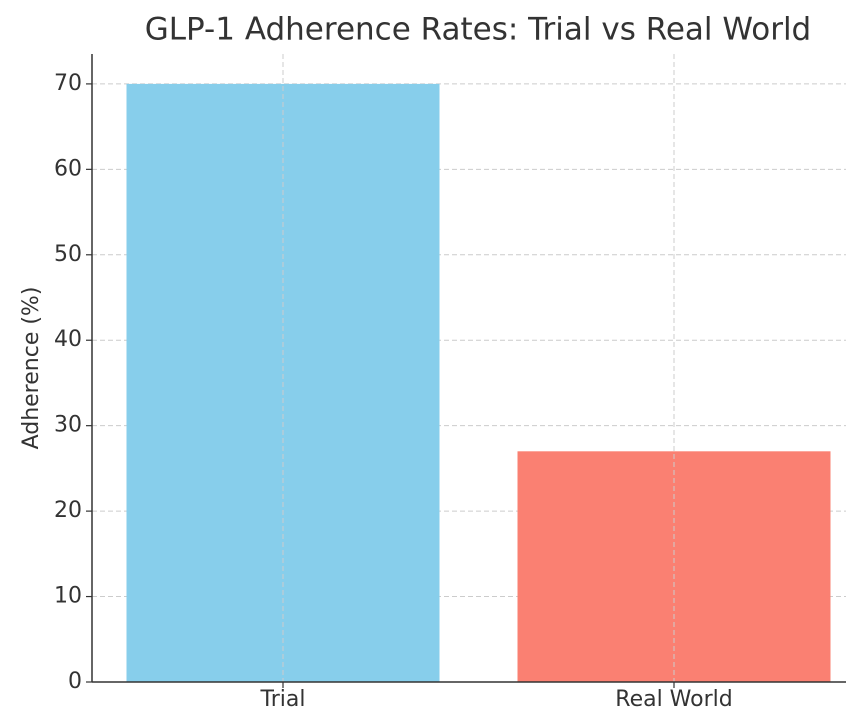  Describe the element at coordinates (68, 425) in the screenshot. I see `y-tick-label: 30` at that location.